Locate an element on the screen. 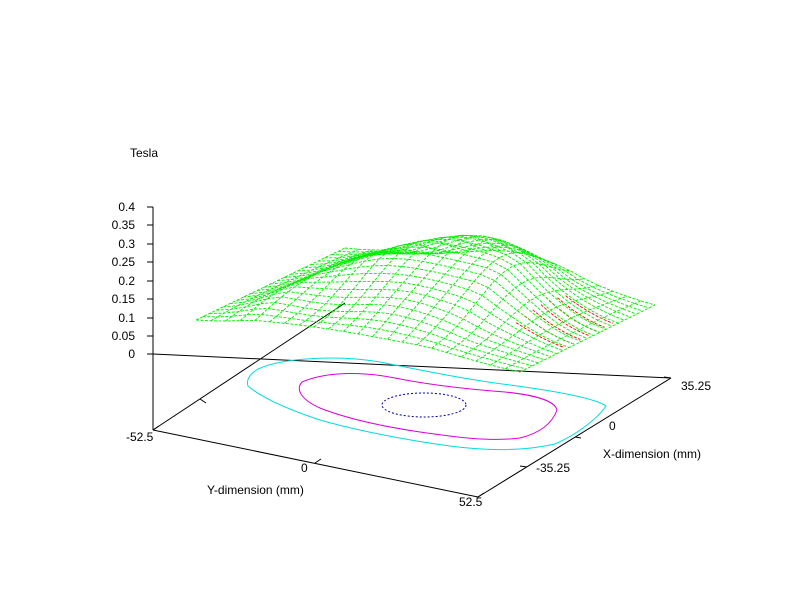  z-tick-label: 0.25 is located at coordinates (124, 262).